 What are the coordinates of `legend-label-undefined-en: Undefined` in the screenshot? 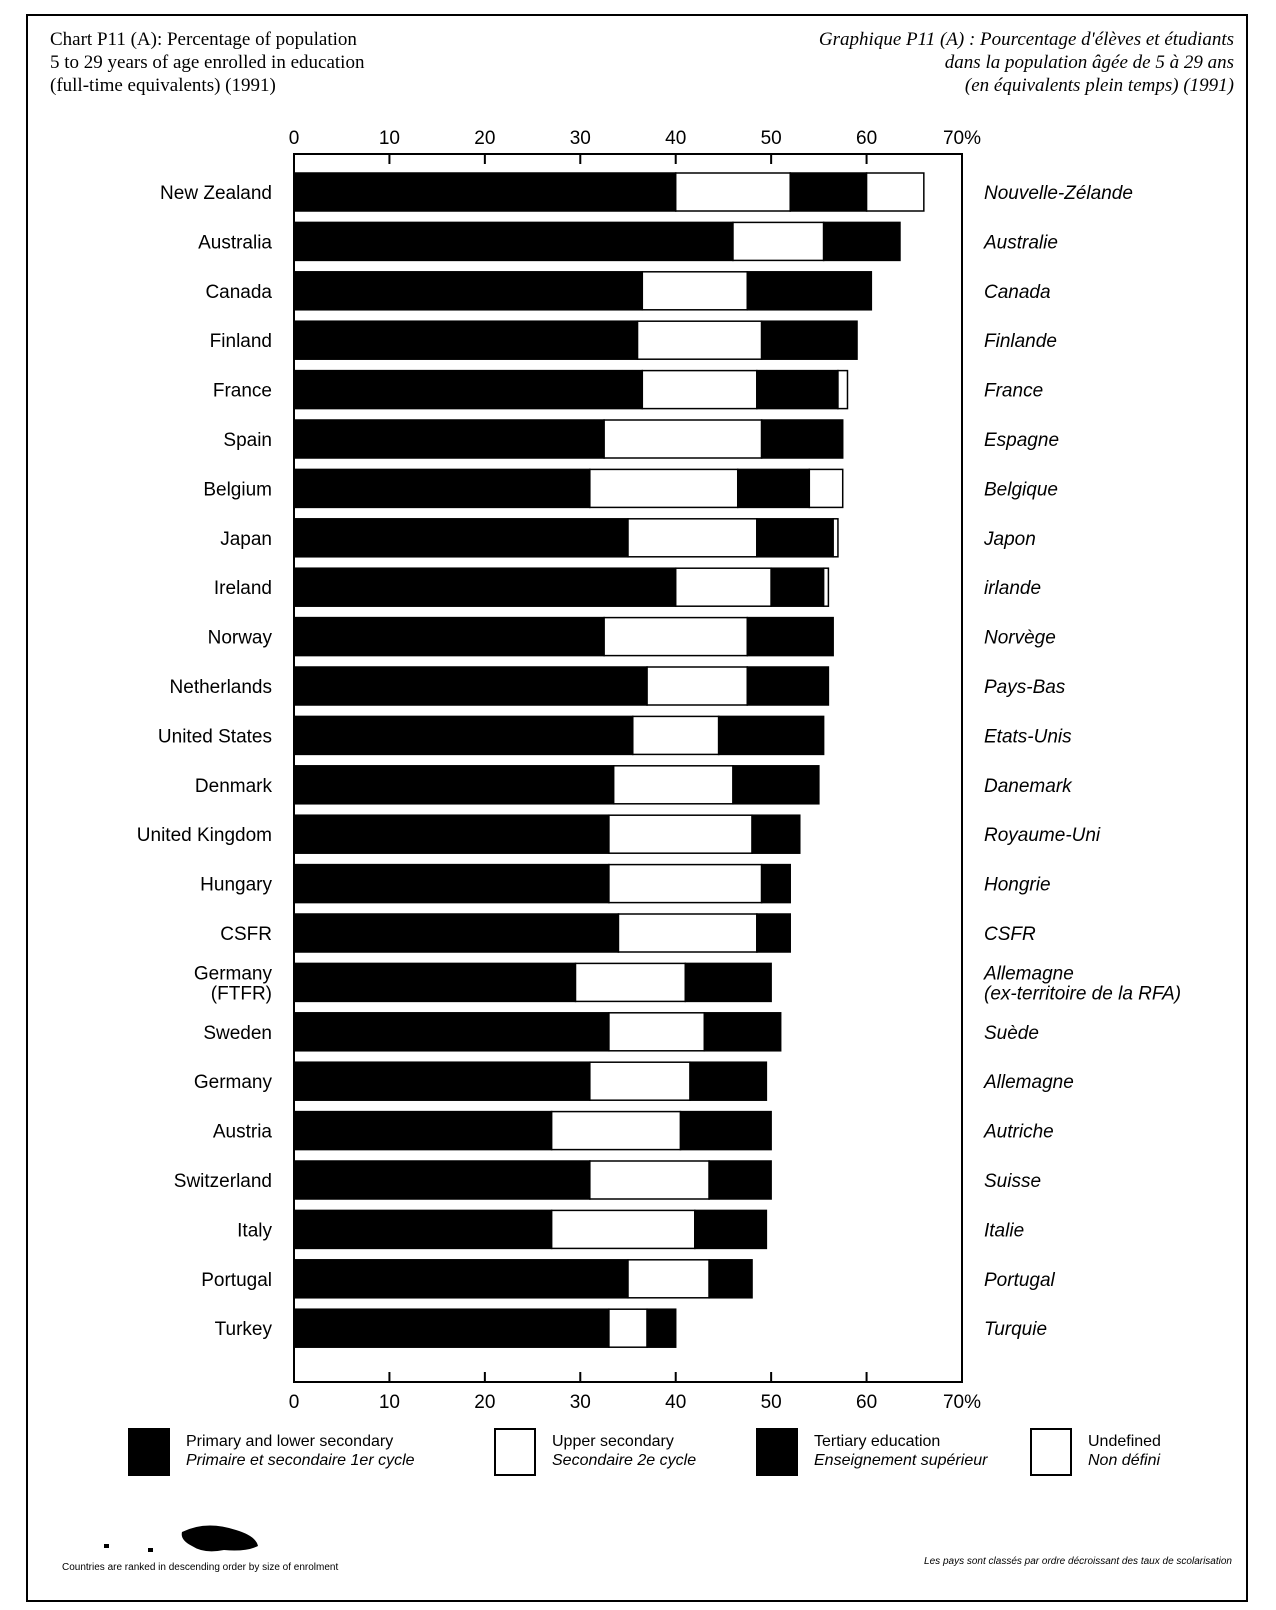 It's located at (1124, 1441).